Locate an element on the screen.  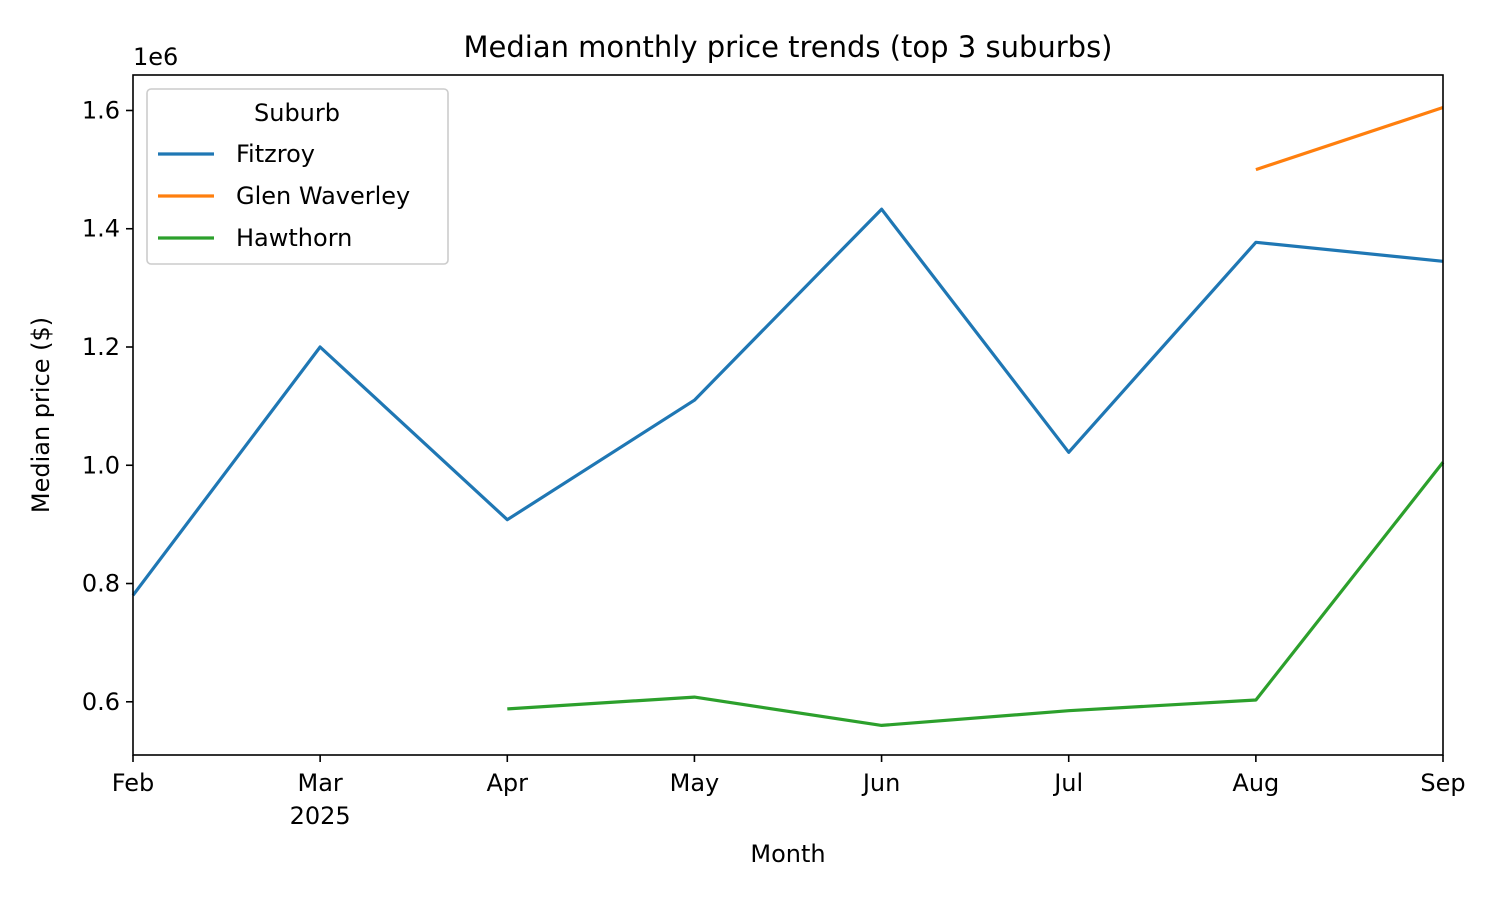
y-tick-label: 1.4 is located at coordinates (101, 229).